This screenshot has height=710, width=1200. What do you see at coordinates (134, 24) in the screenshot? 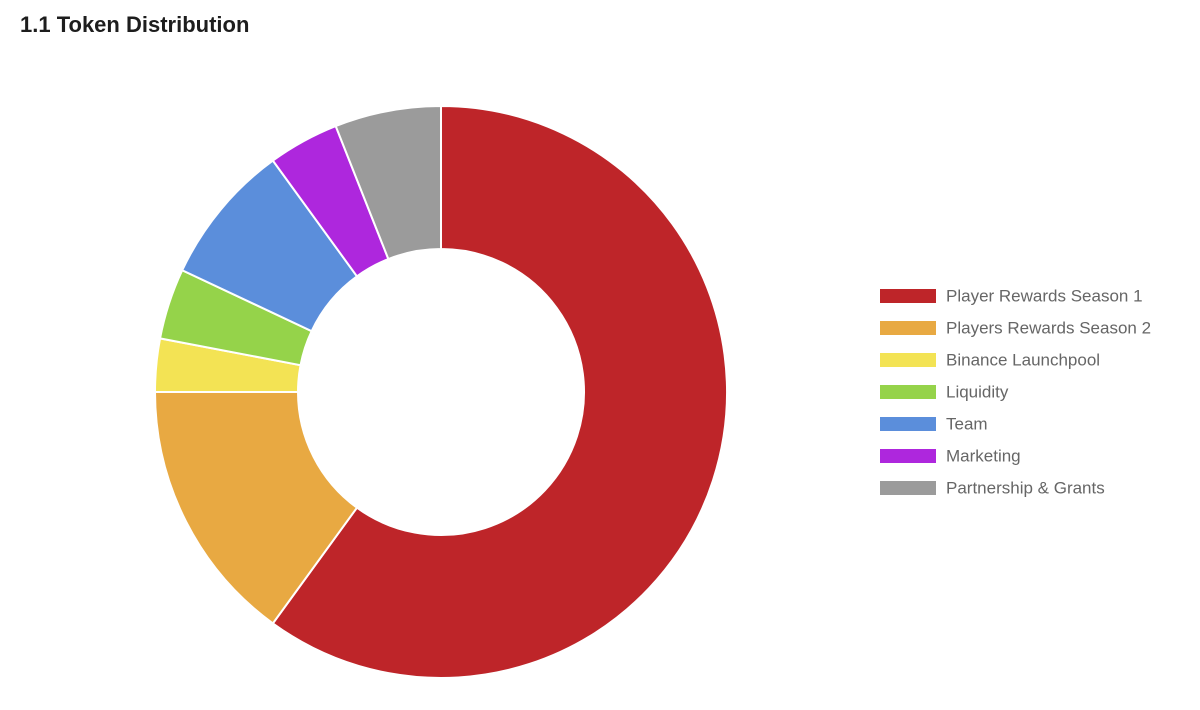
I see `chart-title: 1.1 Token Distribution` at bounding box center [134, 24].